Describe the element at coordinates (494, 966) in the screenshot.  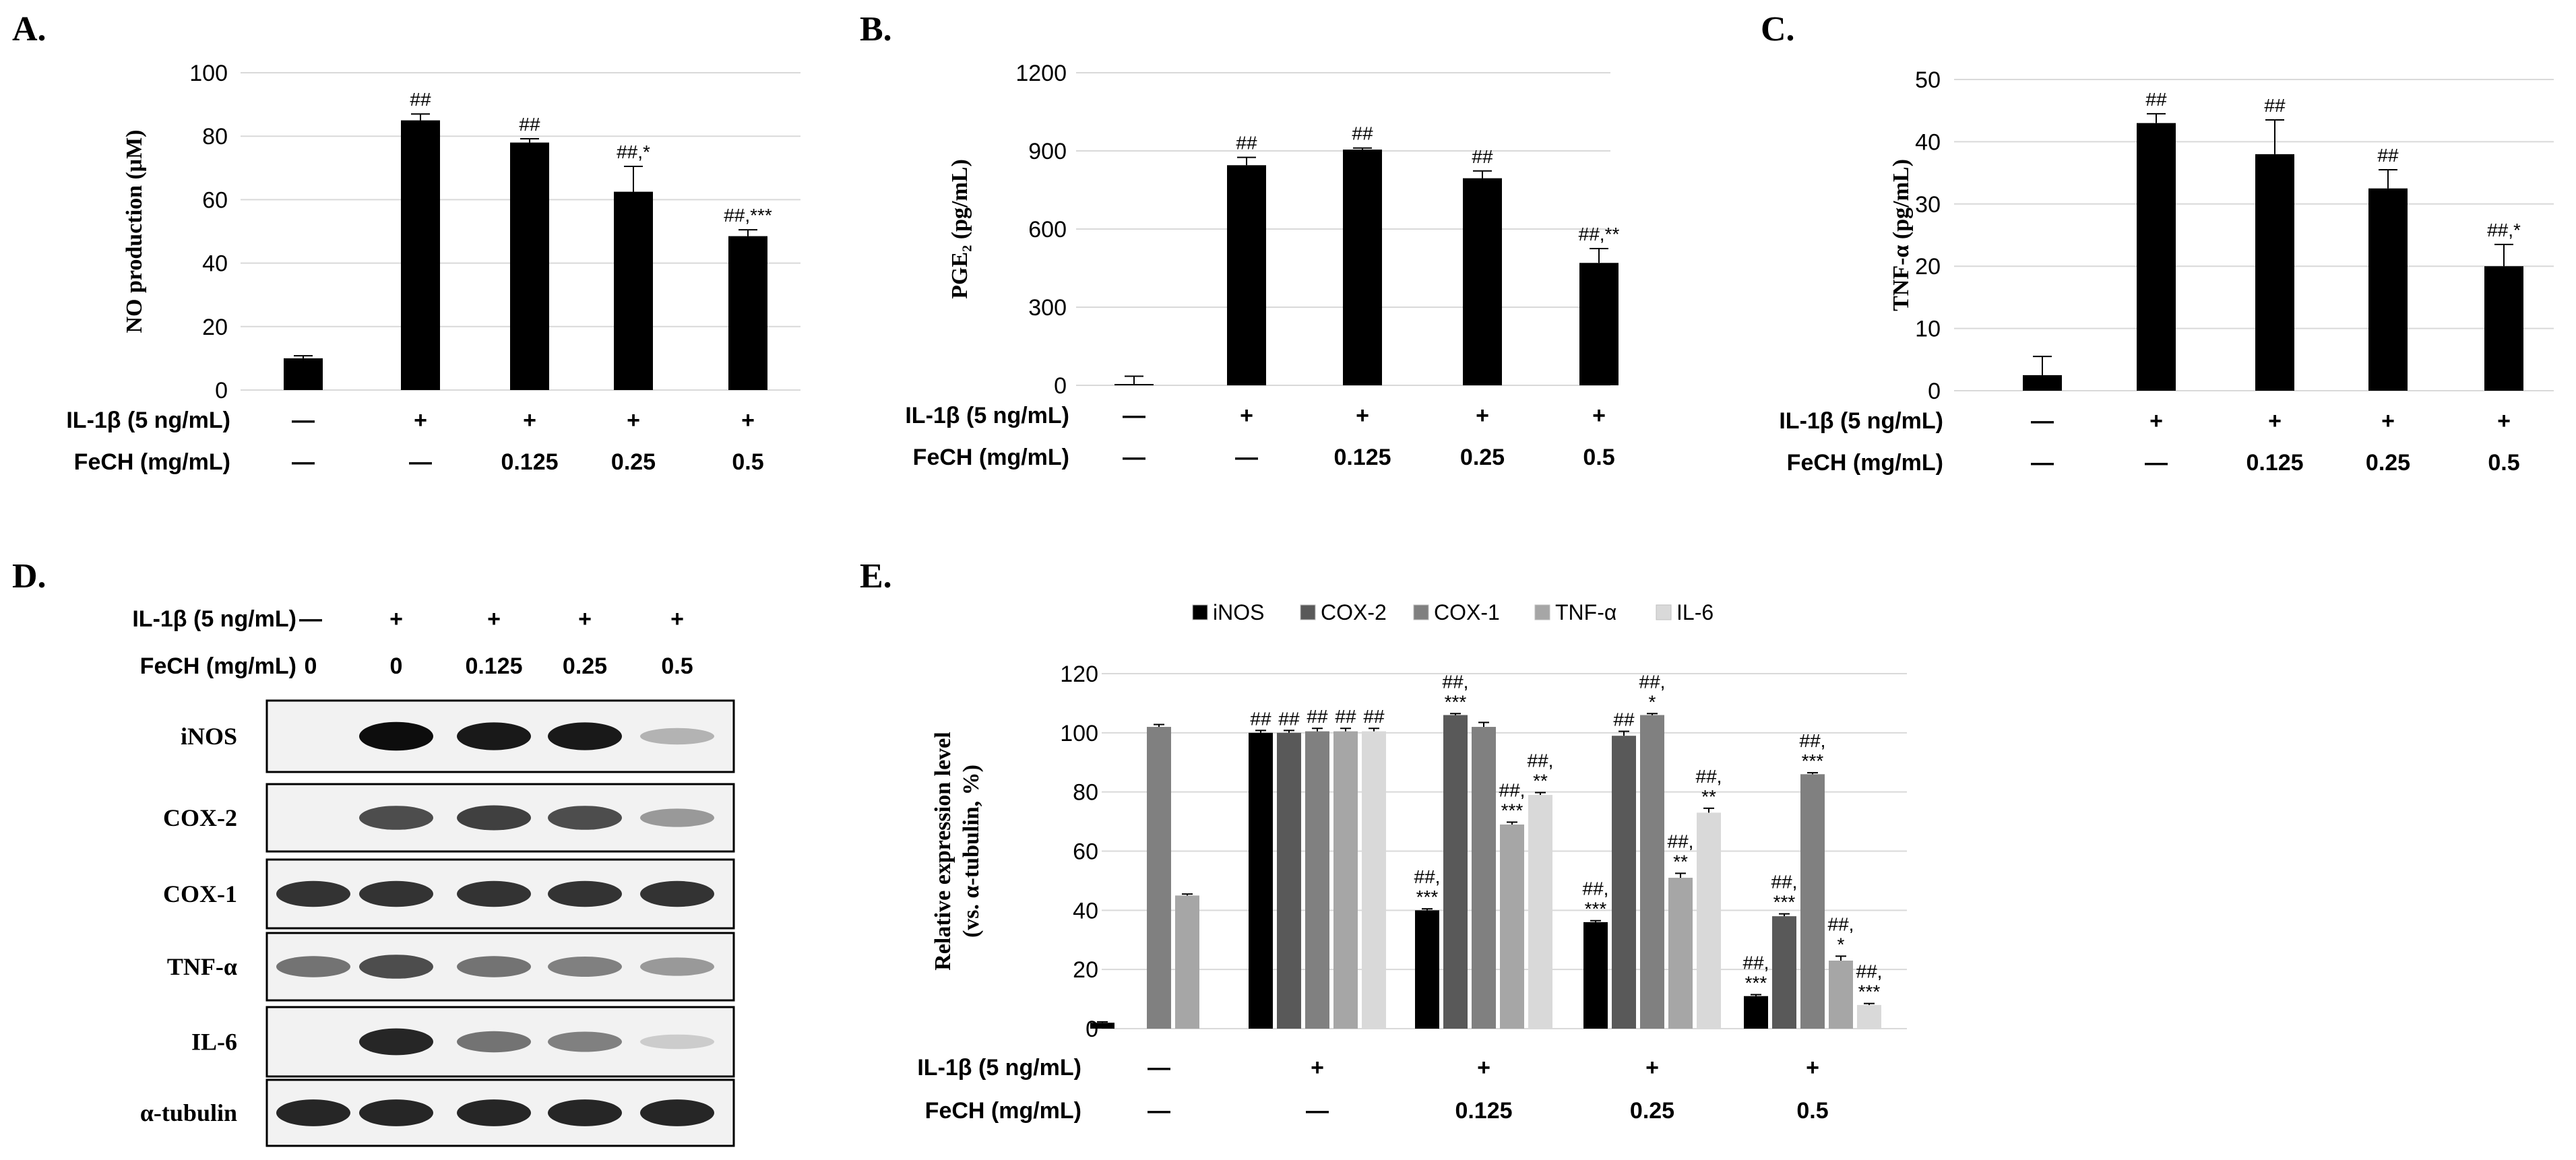
I see `blot-band-tnf--2` at that location.